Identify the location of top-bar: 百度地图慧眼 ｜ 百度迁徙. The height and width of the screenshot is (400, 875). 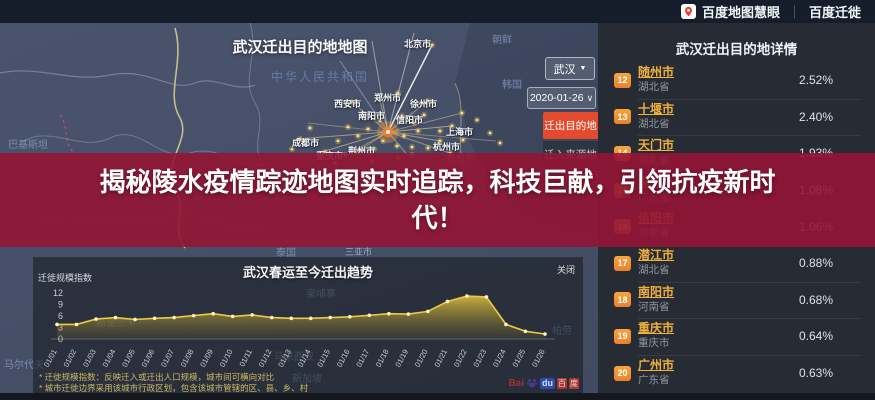
(437, 11).